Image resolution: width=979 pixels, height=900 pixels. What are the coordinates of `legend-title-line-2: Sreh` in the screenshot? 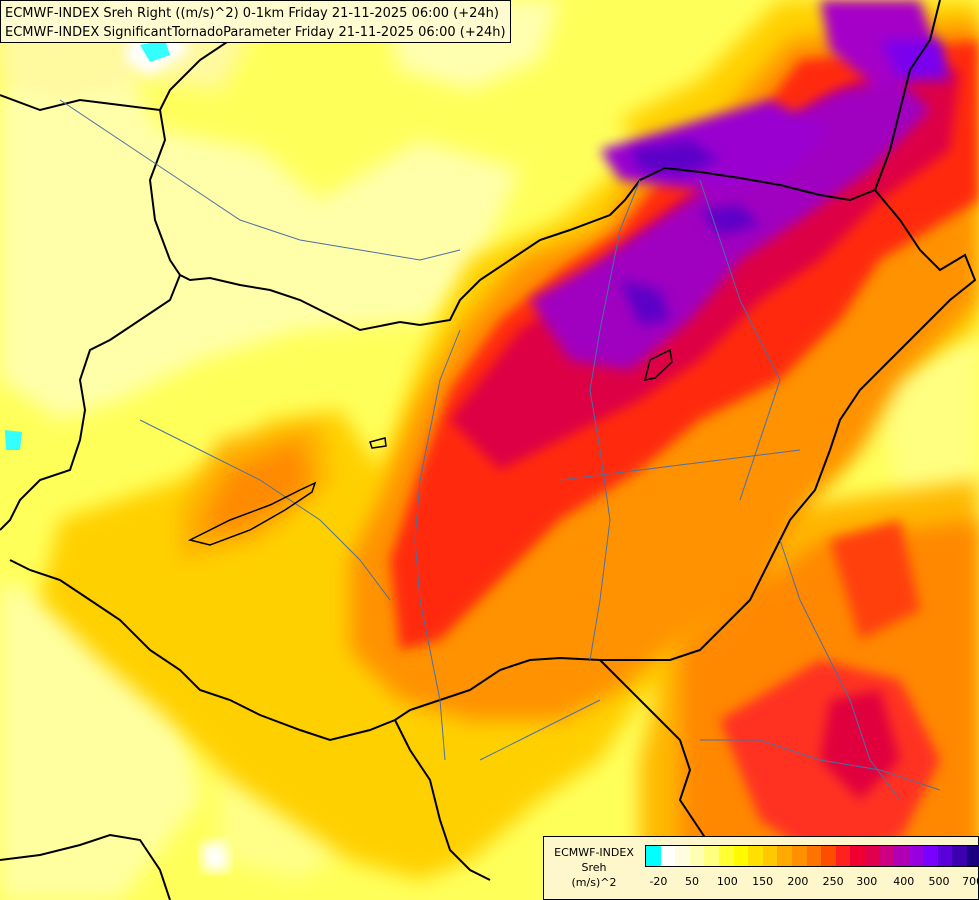 It's located at (594, 867).